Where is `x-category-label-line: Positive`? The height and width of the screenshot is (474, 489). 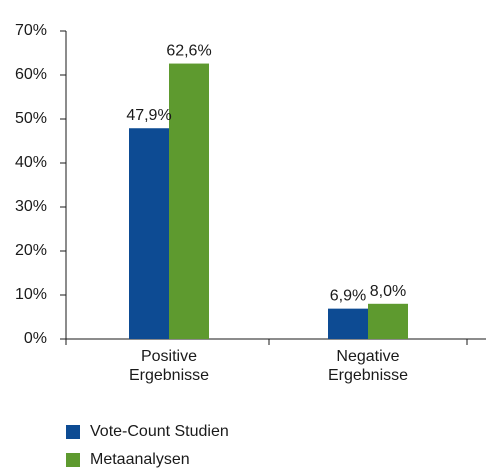
x-category-label-line: Positive is located at coordinates (169, 356).